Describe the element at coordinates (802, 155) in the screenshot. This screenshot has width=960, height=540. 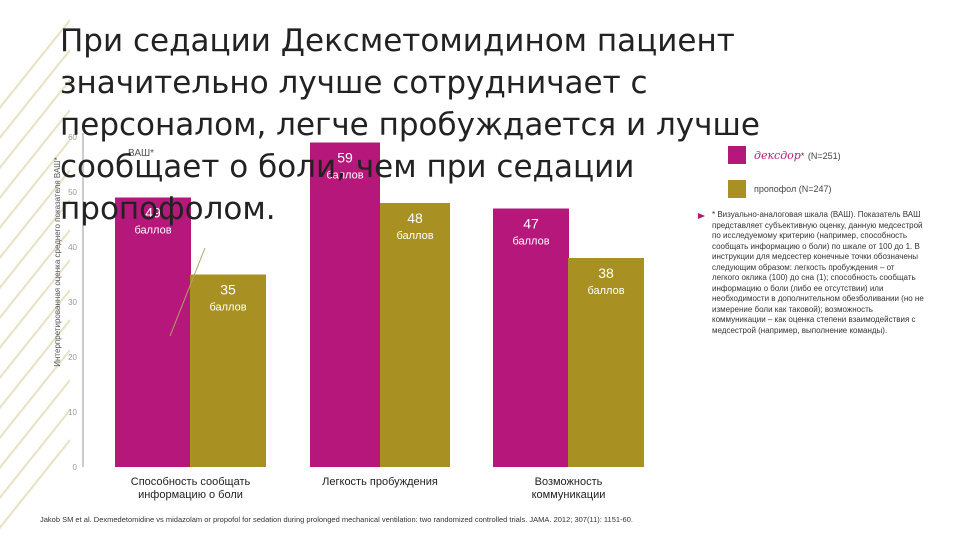
I see `legend-dexdor-mark: *` at that location.